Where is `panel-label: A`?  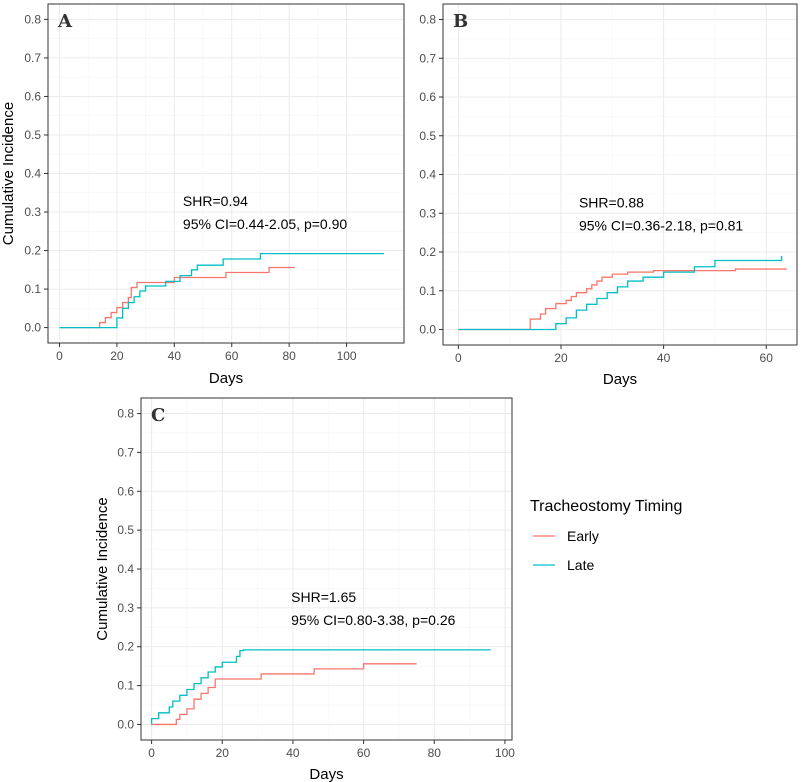 panel-label: A is located at coordinates (65, 21).